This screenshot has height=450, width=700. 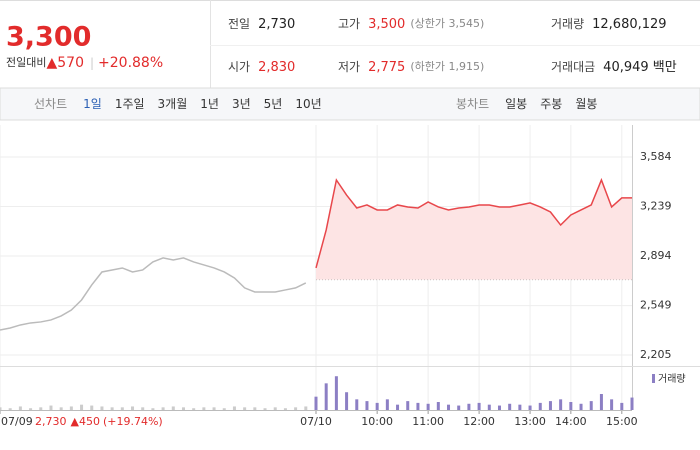 What do you see at coordinates (173, 104) in the screenshot?
I see `tab: 3개월` at bounding box center [173, 104].